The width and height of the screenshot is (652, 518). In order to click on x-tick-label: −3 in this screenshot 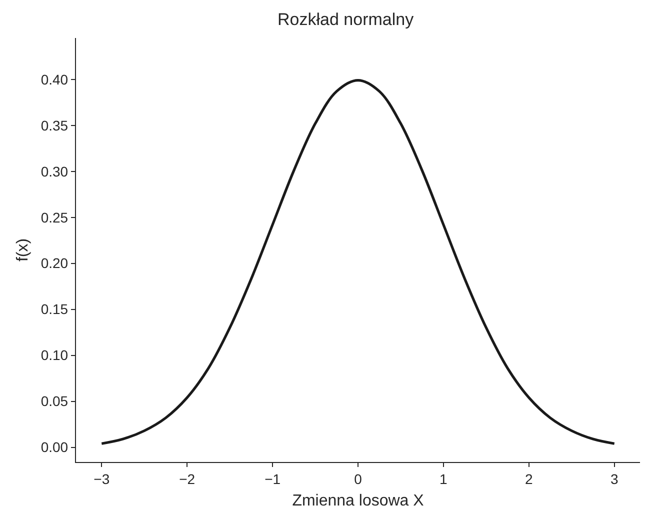, I will do `click(102, 478)`.